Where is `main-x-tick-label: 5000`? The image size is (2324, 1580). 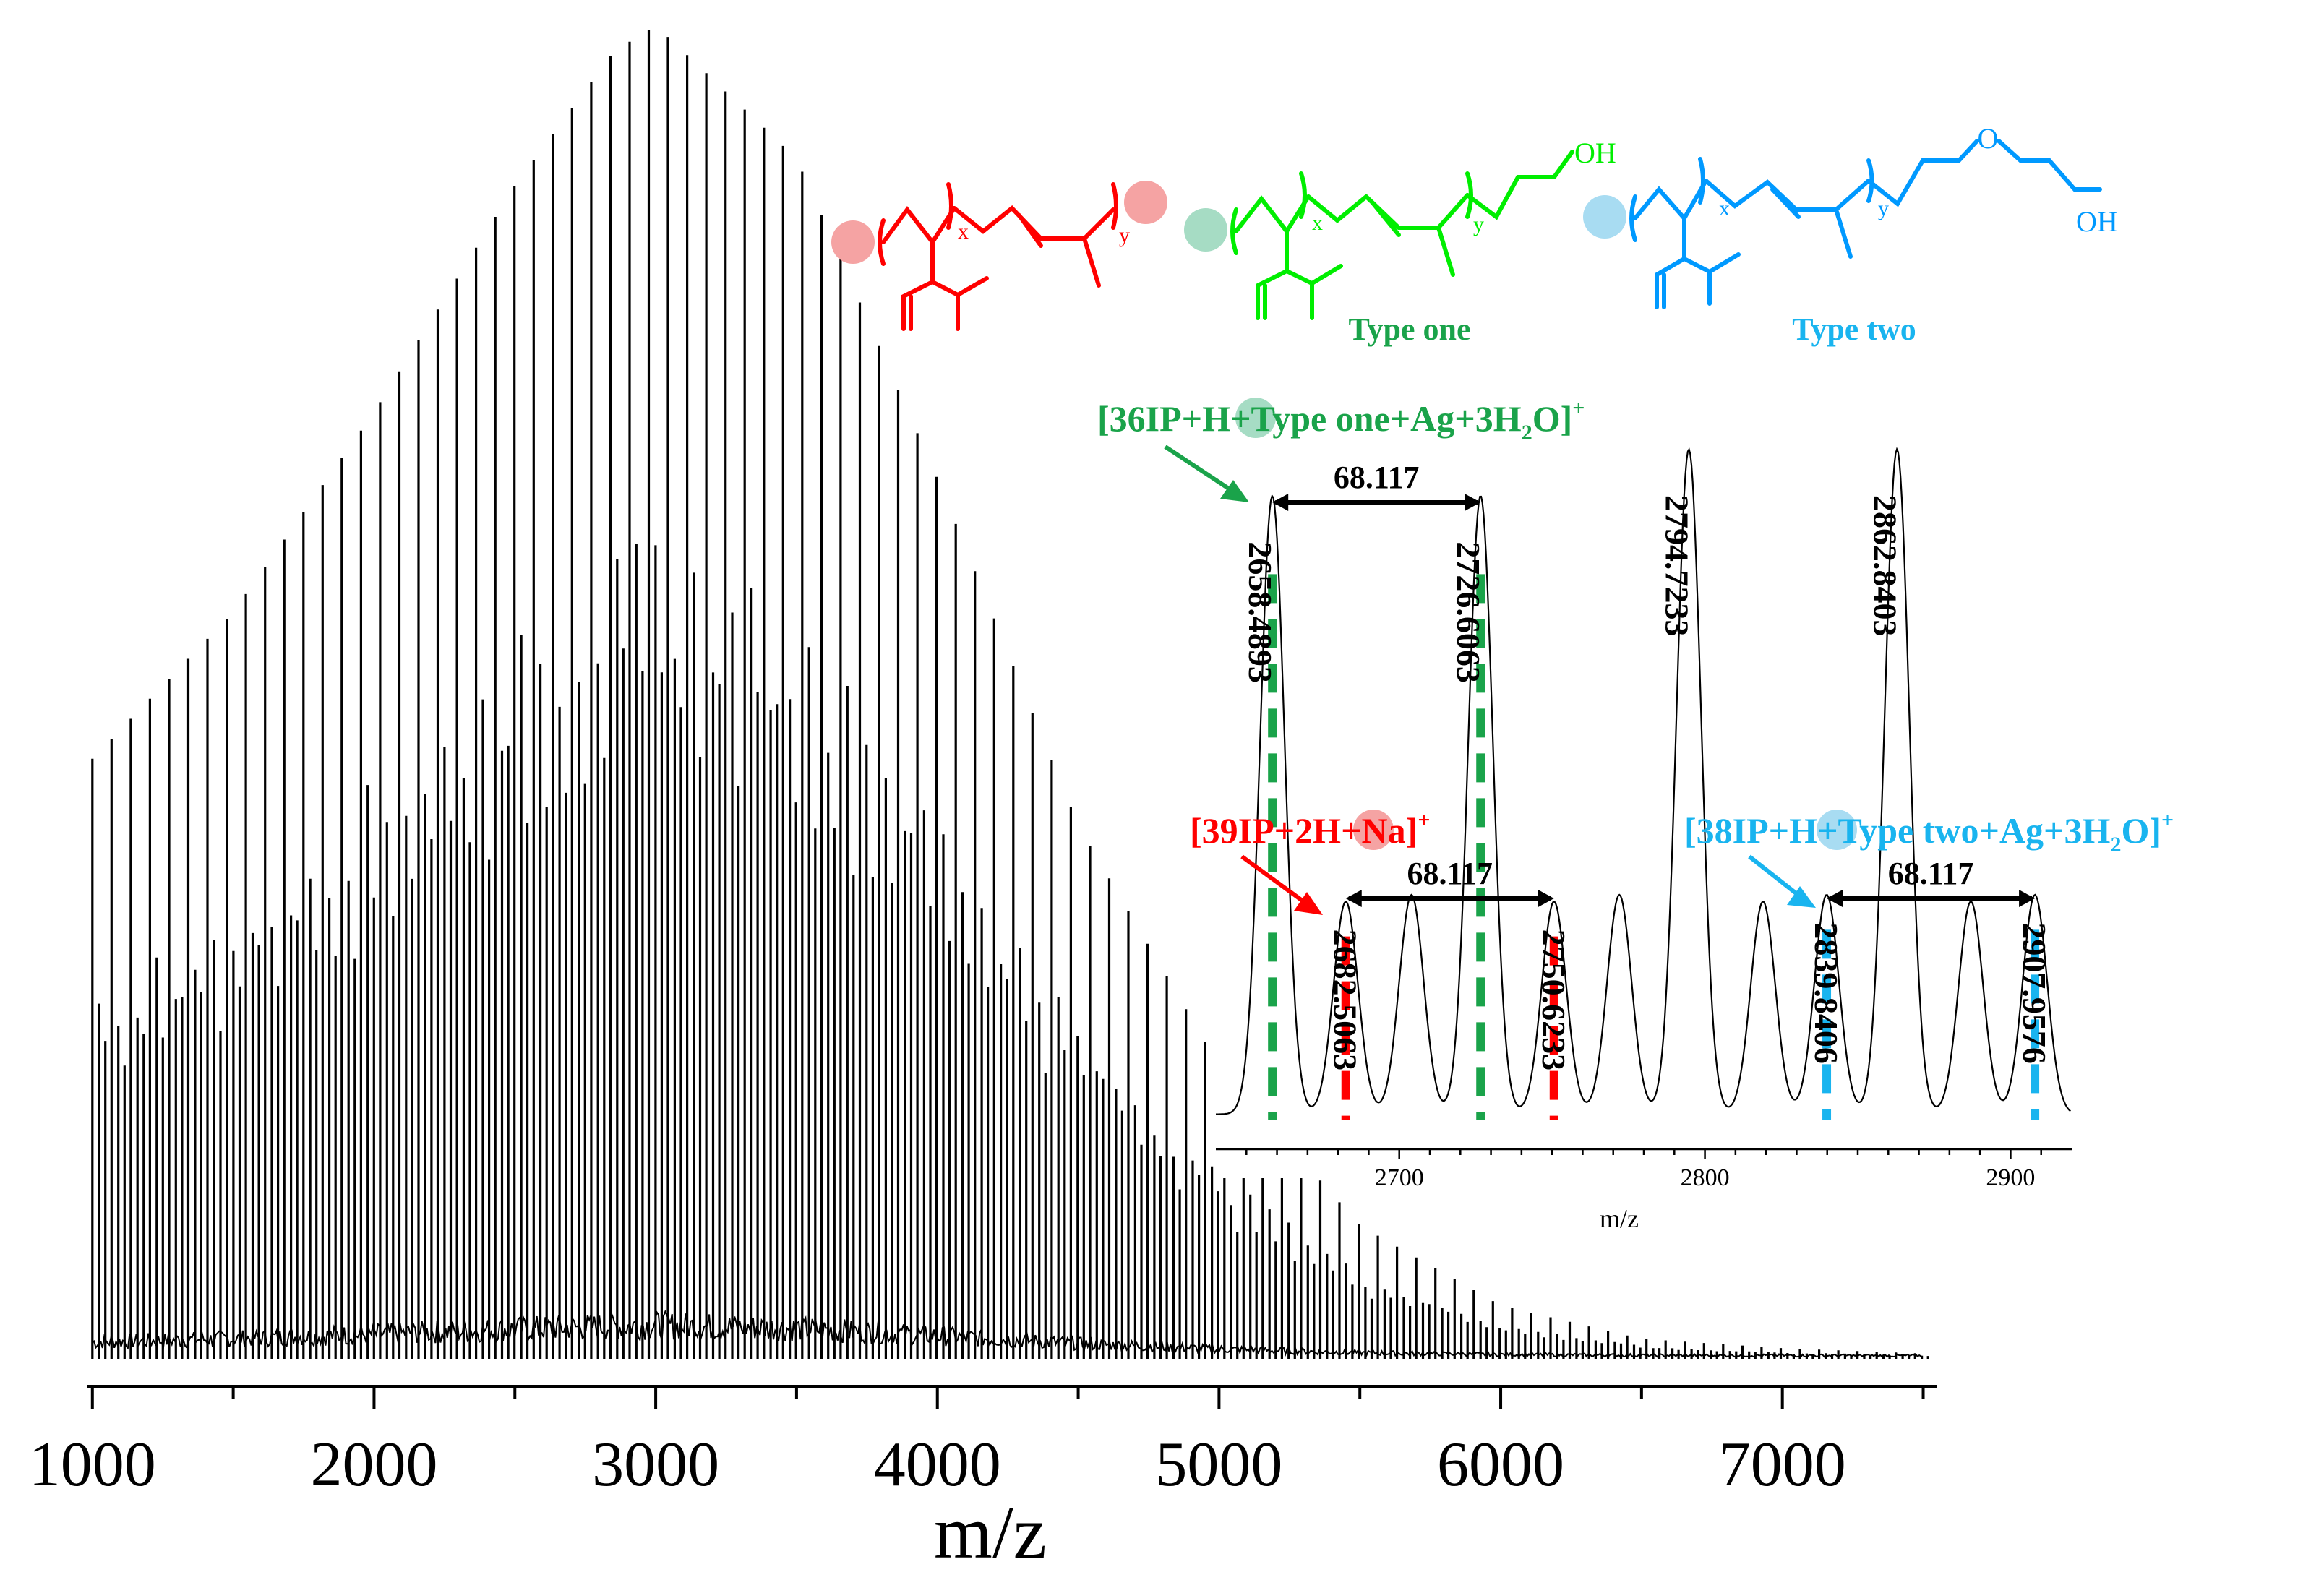
main-x-tick-label: 5000 is located at coordinates (1218, 1465).